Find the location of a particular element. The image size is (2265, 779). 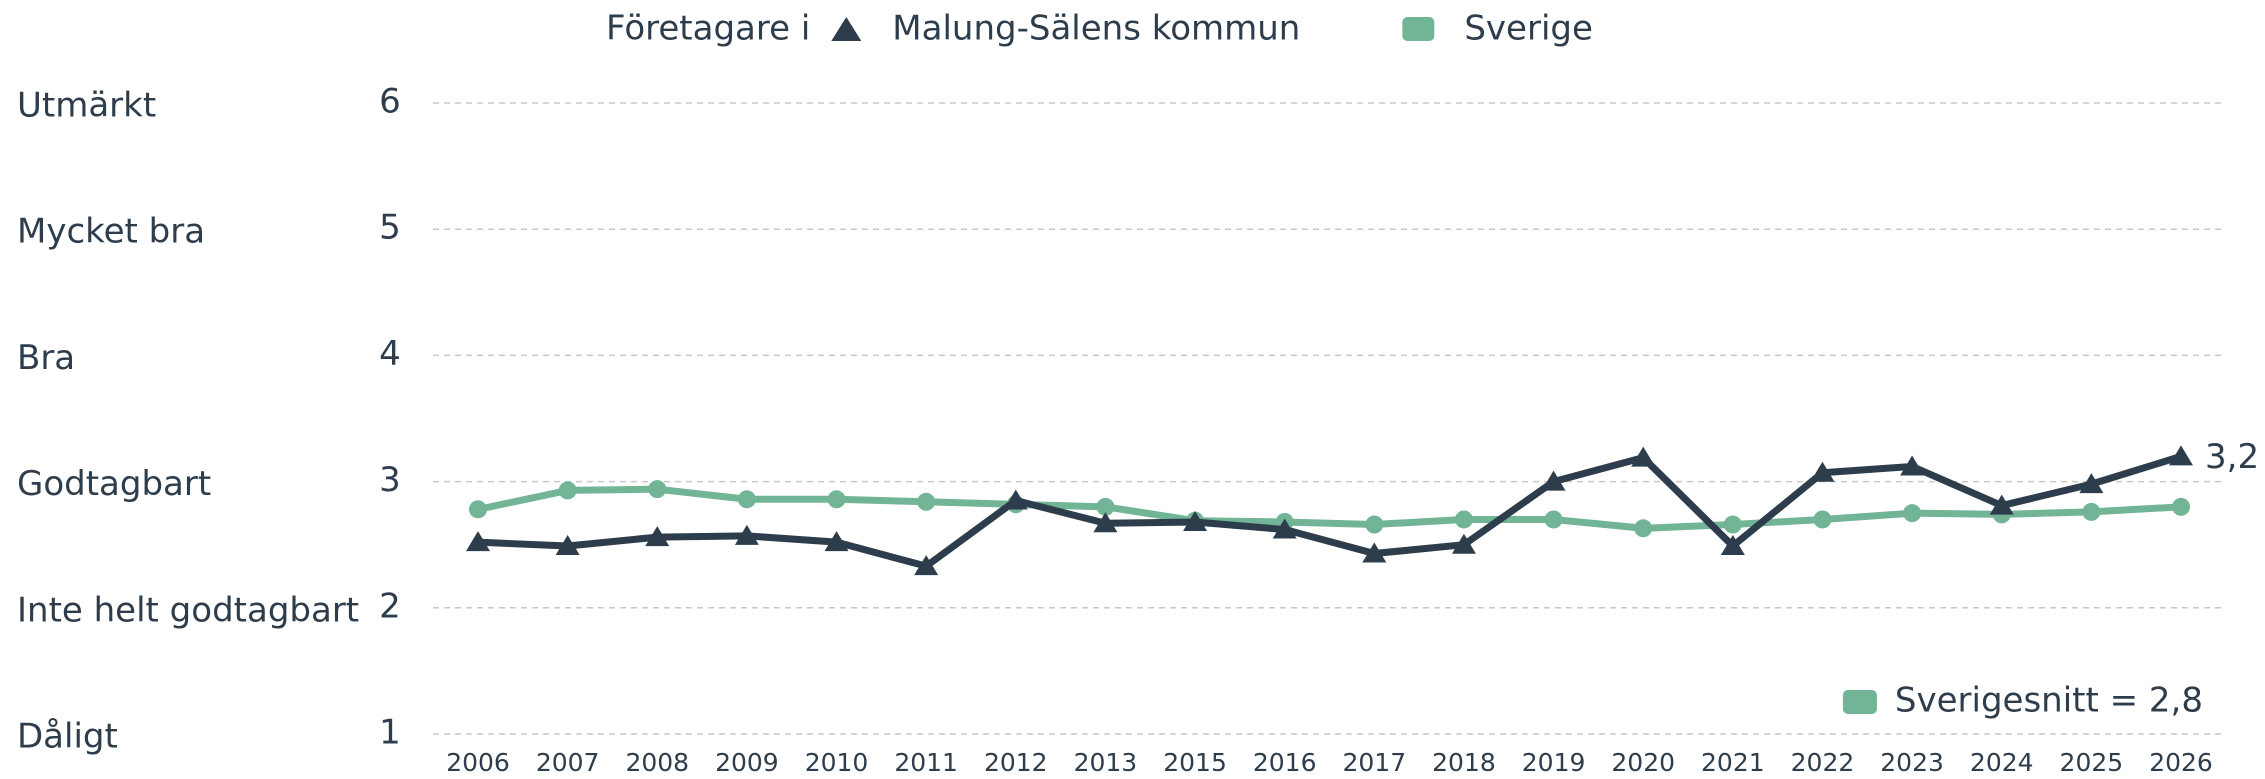

x-tick-label: 2025 is located at coordinates (2092, 762).